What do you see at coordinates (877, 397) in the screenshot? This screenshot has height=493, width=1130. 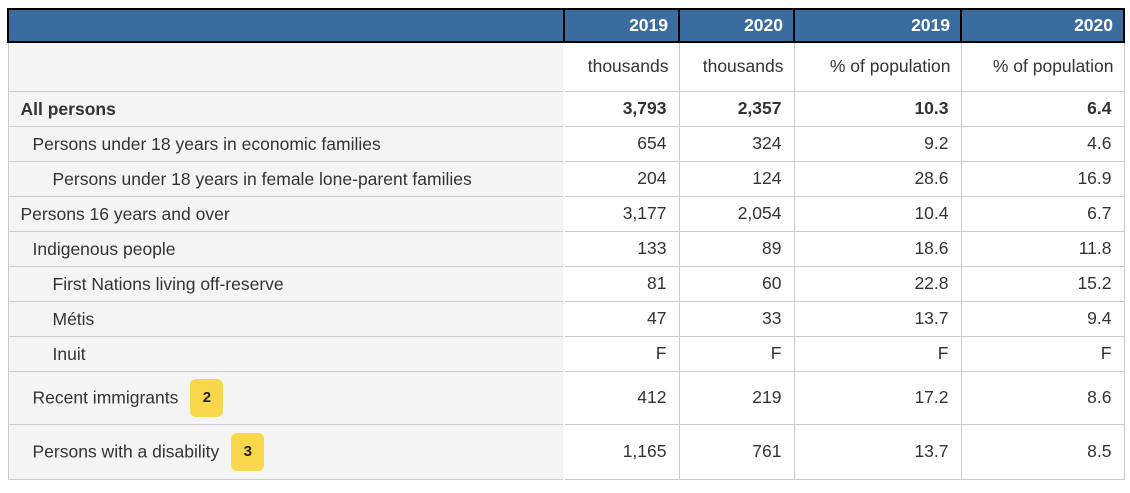 I see `value-2019-percent: 17.2` at bounding box center [877, 397].